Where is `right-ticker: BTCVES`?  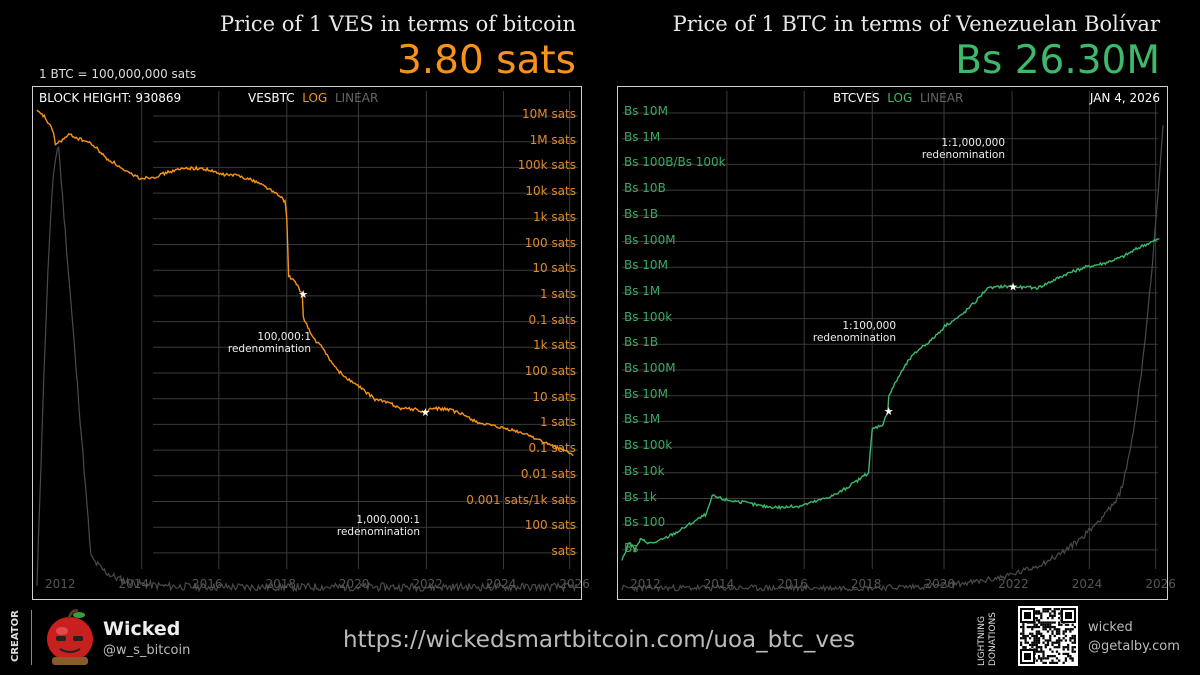 right-ticker: BTCVES is located at coordinates (856, 98).